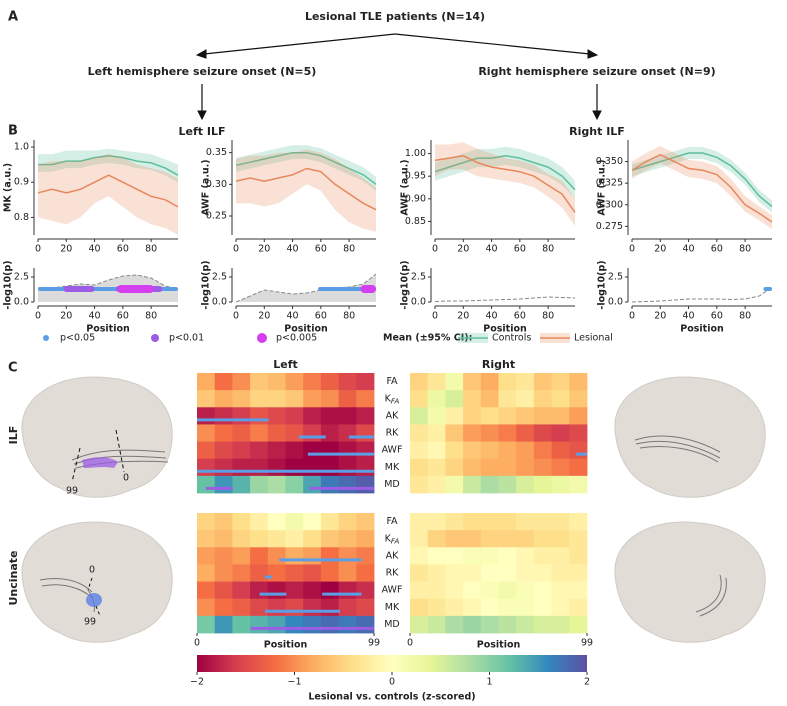 Image resolution: width=787 pixels, height=706 pixels. What do you see at coordinates (415, 198) in the screenshot?
I see `y-tick-label: 0.90` at bounding box center [415, 198].